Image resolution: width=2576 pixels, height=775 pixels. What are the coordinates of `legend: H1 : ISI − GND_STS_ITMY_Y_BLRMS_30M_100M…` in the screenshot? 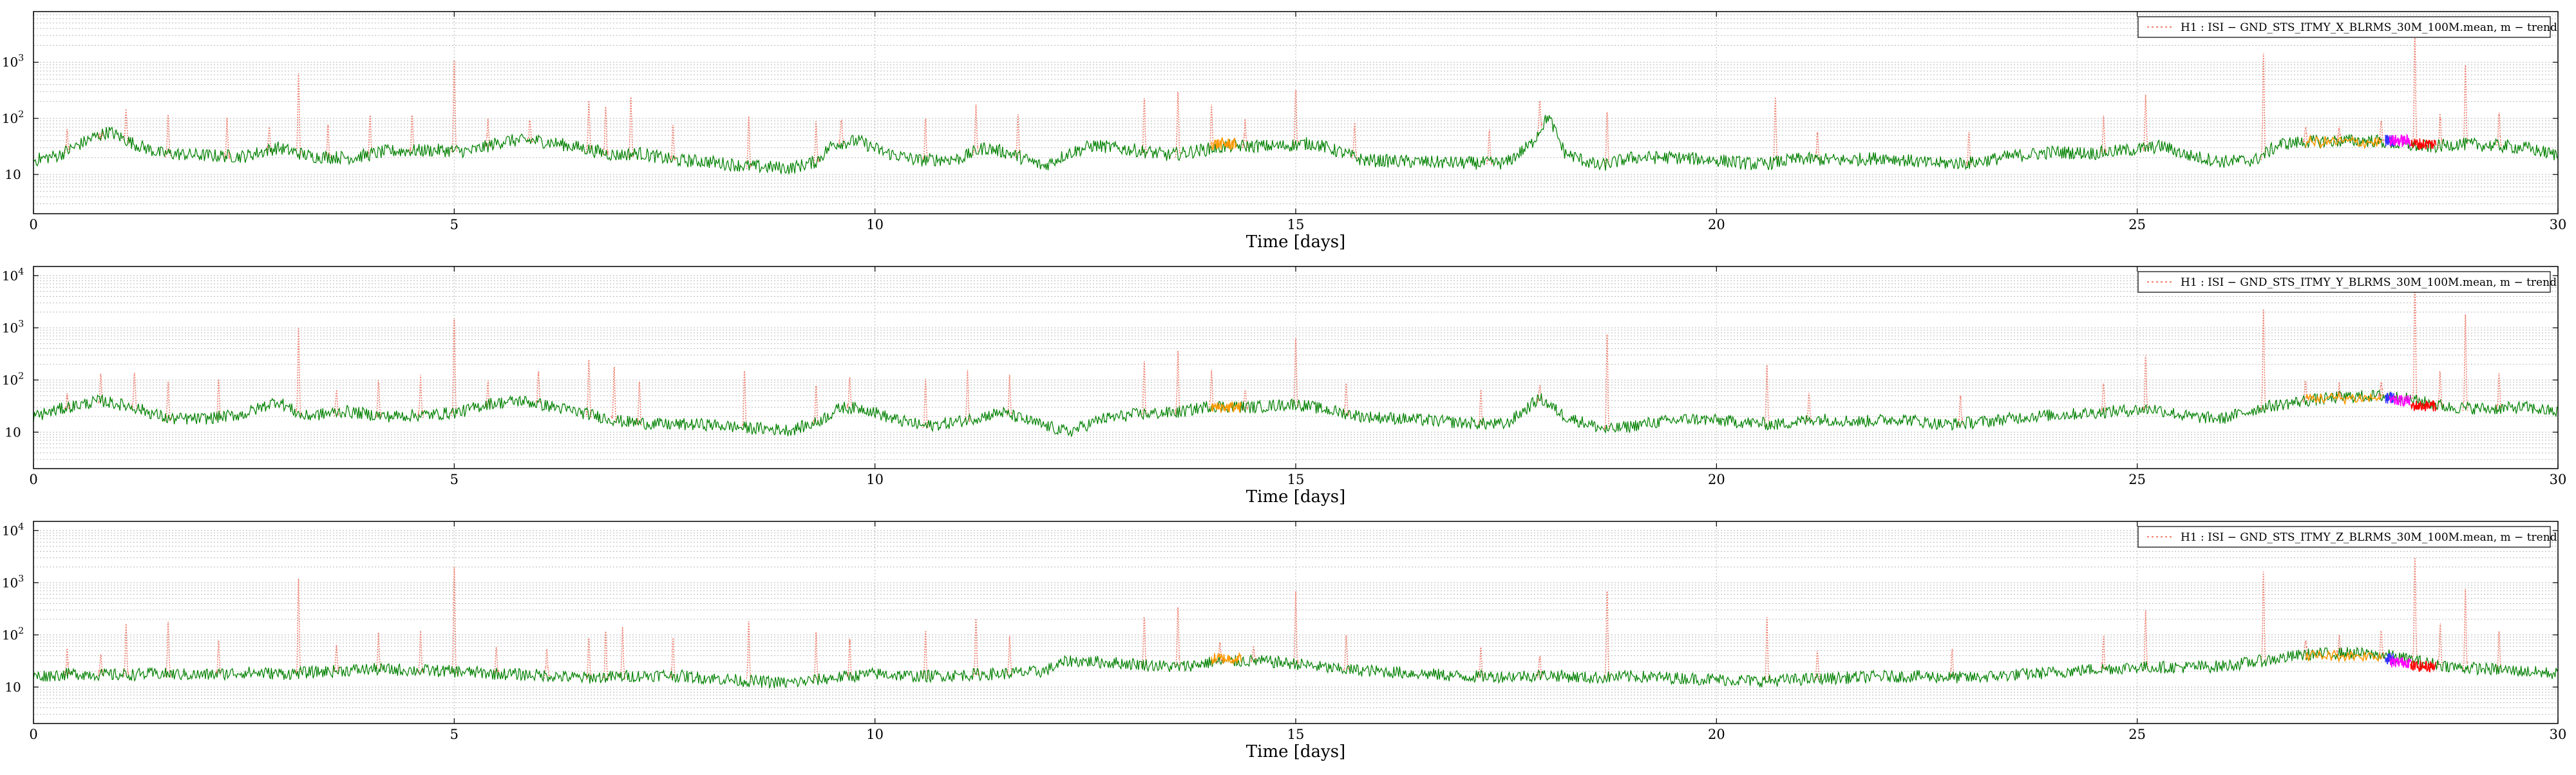 It's located at (2347, 282).